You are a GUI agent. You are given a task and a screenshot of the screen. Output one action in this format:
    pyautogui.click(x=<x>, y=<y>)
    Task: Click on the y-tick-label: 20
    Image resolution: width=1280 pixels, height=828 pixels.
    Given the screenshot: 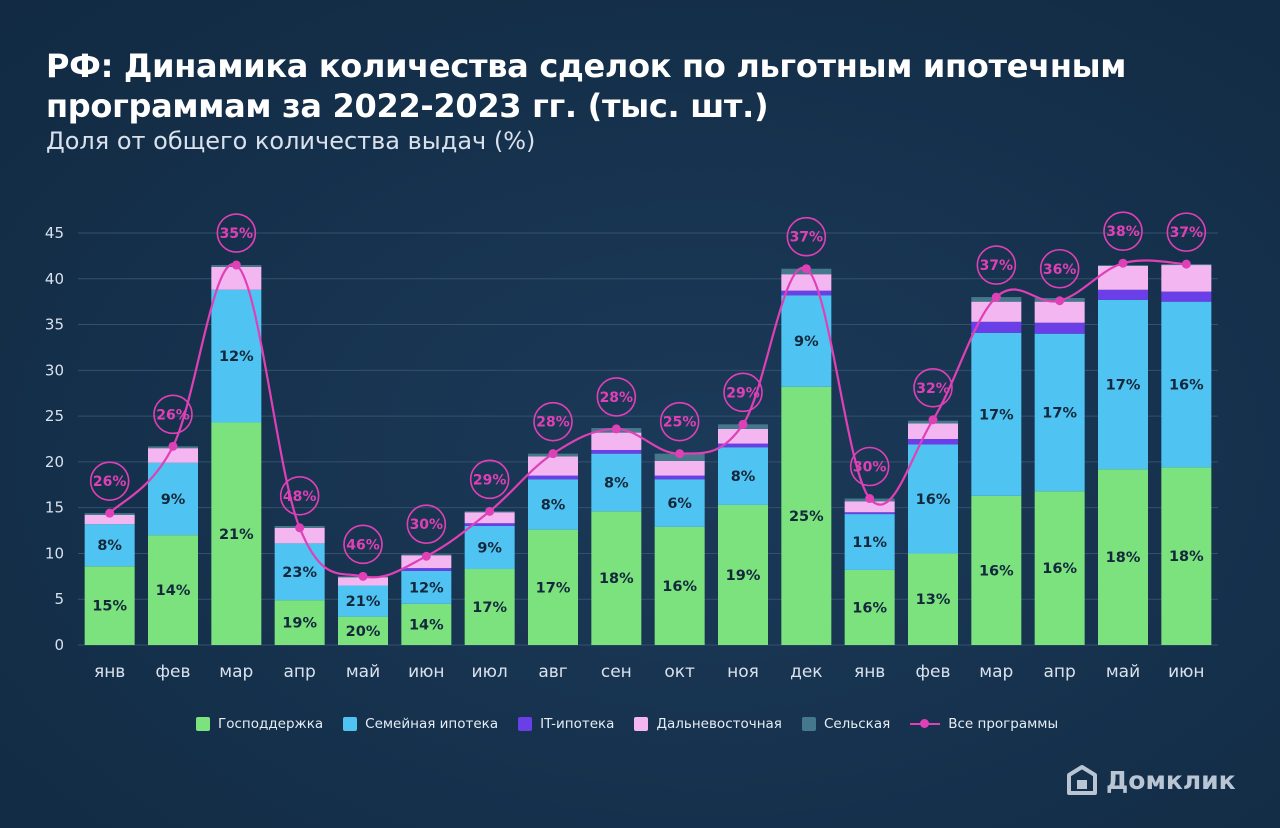 What is the action you would take?
    pyautogui.click(x=54, y=462)
    